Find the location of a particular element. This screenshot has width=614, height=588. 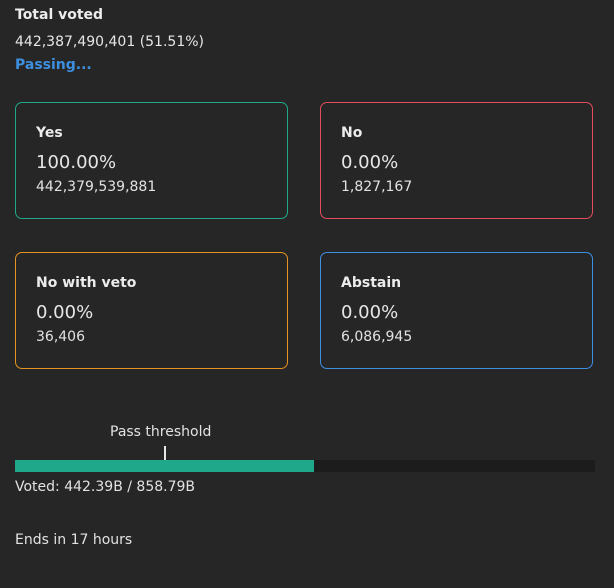

option-label: Yes is located at coordinates (49, 133).